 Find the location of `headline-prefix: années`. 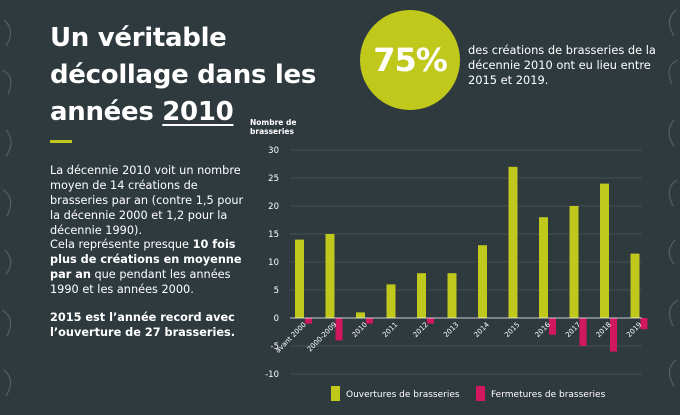

headline-prefix: années is located at coordinates (106, 112).